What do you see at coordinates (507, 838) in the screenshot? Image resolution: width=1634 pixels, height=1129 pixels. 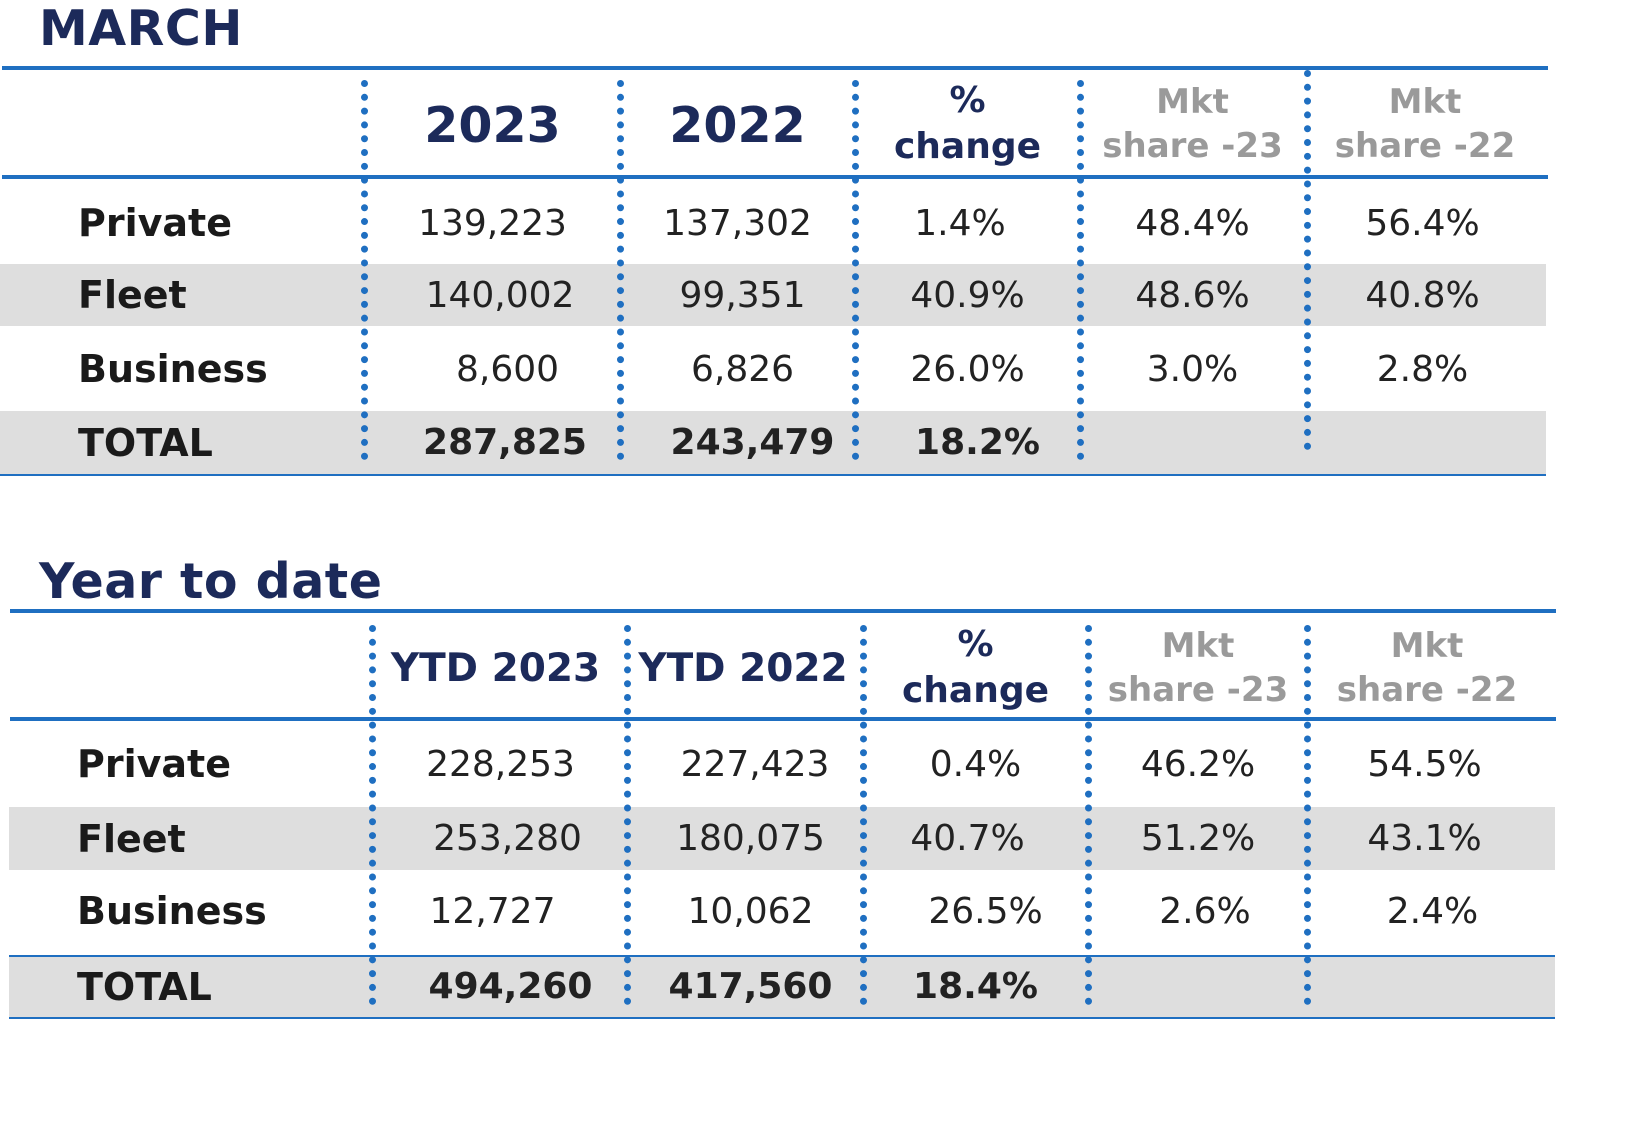 I see `ytd-fleet-2023: 253,280` at bounding box center [507, 838].